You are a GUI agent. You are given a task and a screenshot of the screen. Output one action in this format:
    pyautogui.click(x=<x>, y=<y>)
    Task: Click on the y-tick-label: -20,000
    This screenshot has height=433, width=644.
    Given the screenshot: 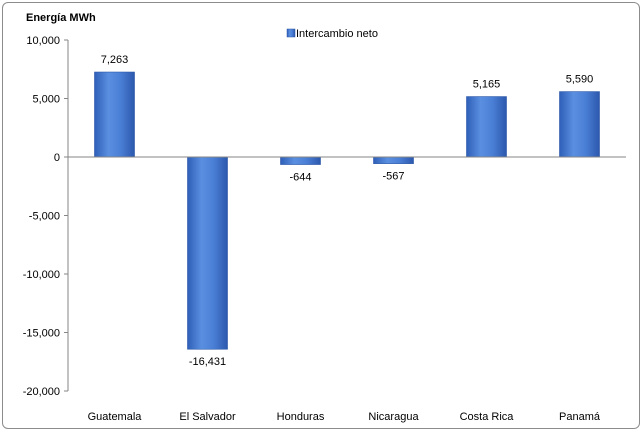 What is the action you would take?
    pyautogui.click(x=41, y=392)
    